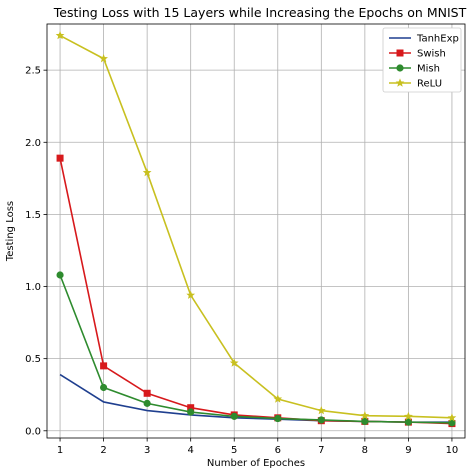 This screenshot has height=474, width=474. I want to click on x-tick-label: 8, so click(365, 450).